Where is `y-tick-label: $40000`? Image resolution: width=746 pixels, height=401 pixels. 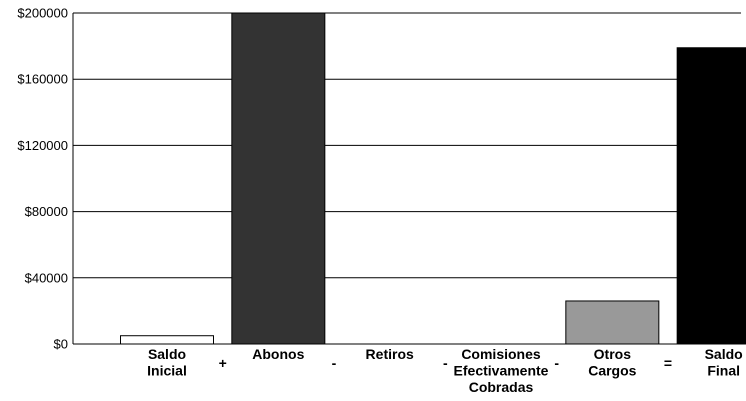 y-tick-label: $40000 is located at coordinates (46, 277).